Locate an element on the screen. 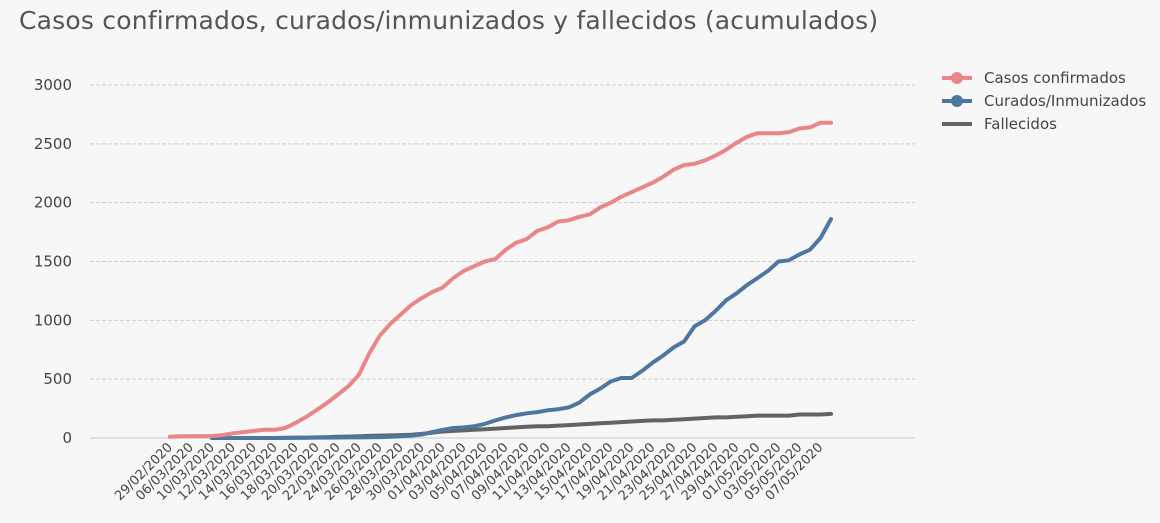  y-tick-label: 0 is located at coordinates (67, 438).